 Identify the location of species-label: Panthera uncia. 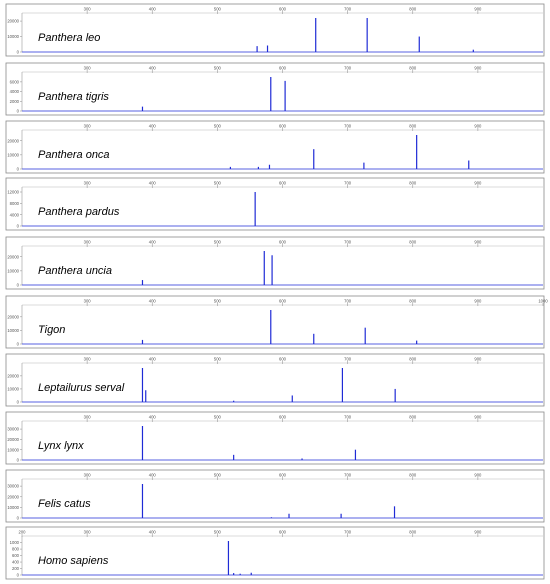
(75, 271).